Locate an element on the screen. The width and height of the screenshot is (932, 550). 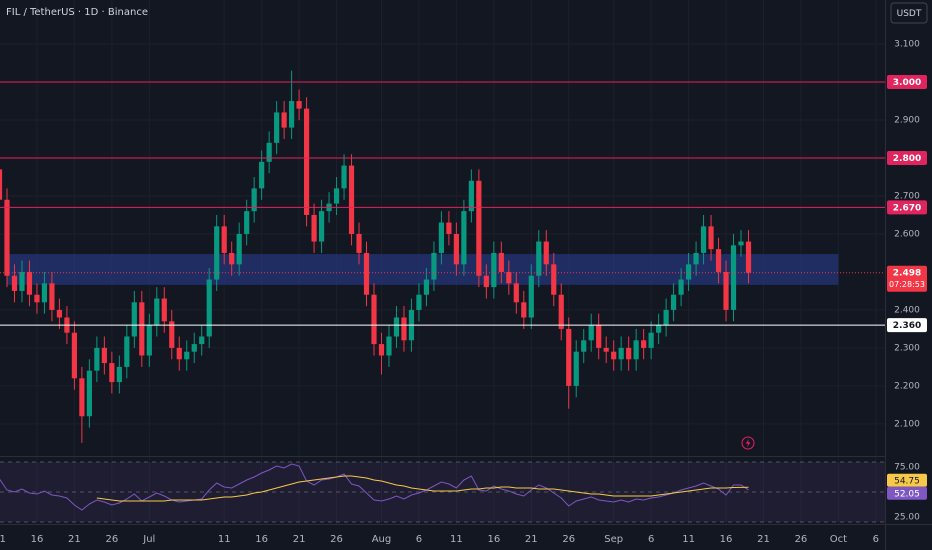
last-price-label: 2.498 is located at coordinates (907, 274).